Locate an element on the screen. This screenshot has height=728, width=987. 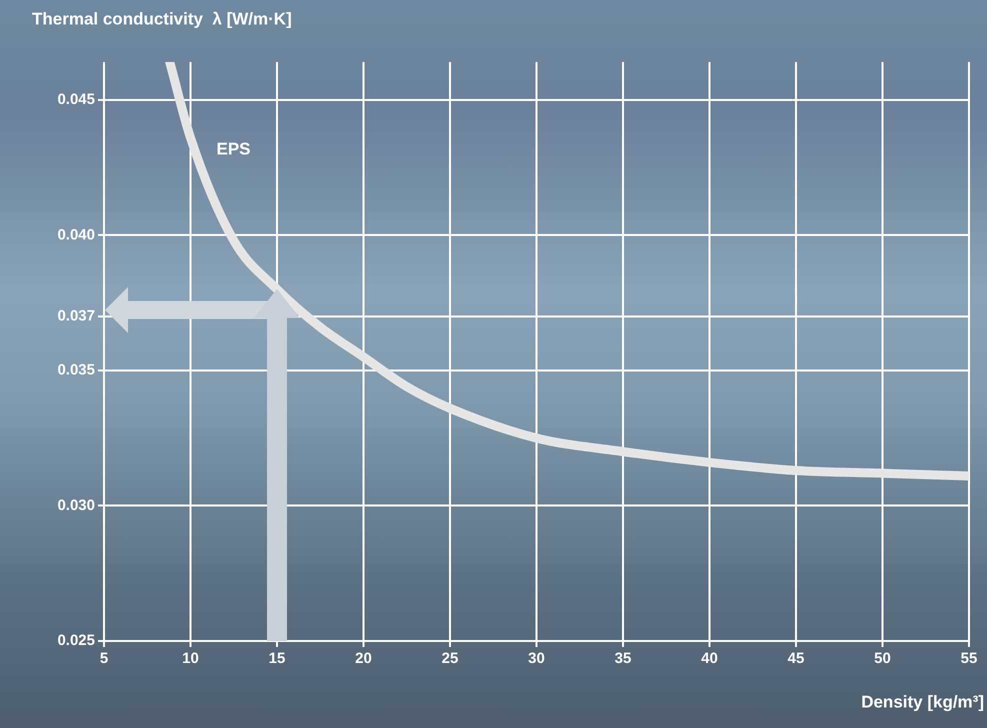
x-tick-label: 55 is located at coordinates (969, 659).